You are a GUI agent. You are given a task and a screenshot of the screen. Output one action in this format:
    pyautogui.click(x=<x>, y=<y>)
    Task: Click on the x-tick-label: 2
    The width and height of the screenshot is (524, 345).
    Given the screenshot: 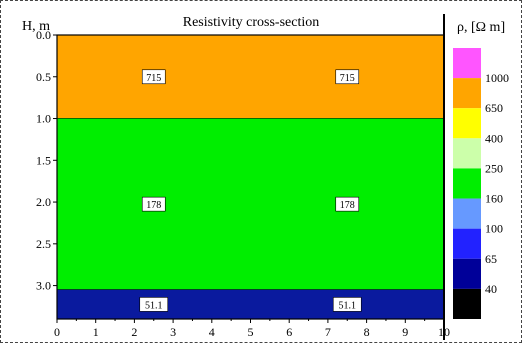 What is the action you would take?
    pyautogui.click(x=134, y=332)
    